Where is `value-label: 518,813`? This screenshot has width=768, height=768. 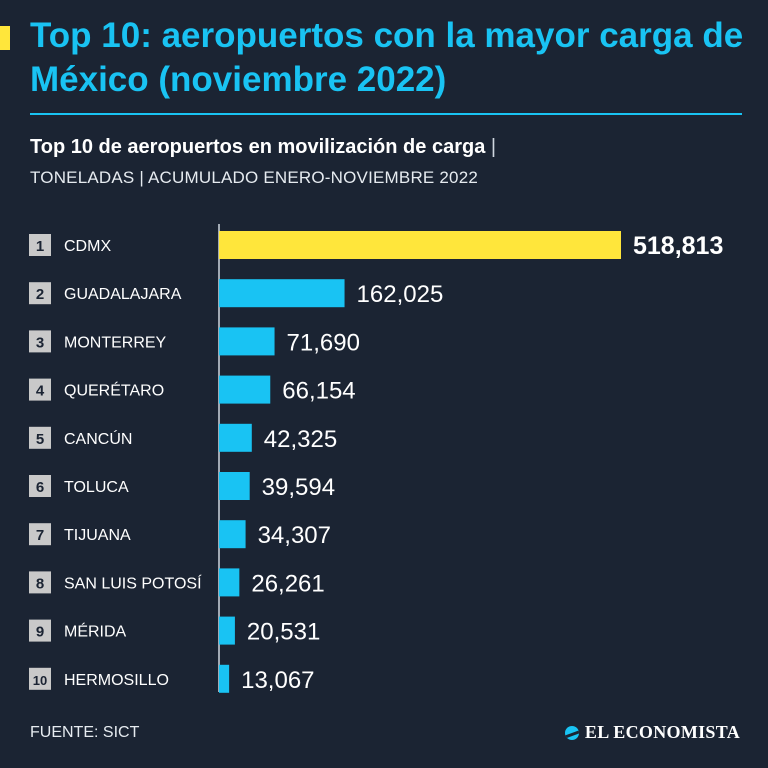 value-label: 518,813 is located at coordinates (678, 246).